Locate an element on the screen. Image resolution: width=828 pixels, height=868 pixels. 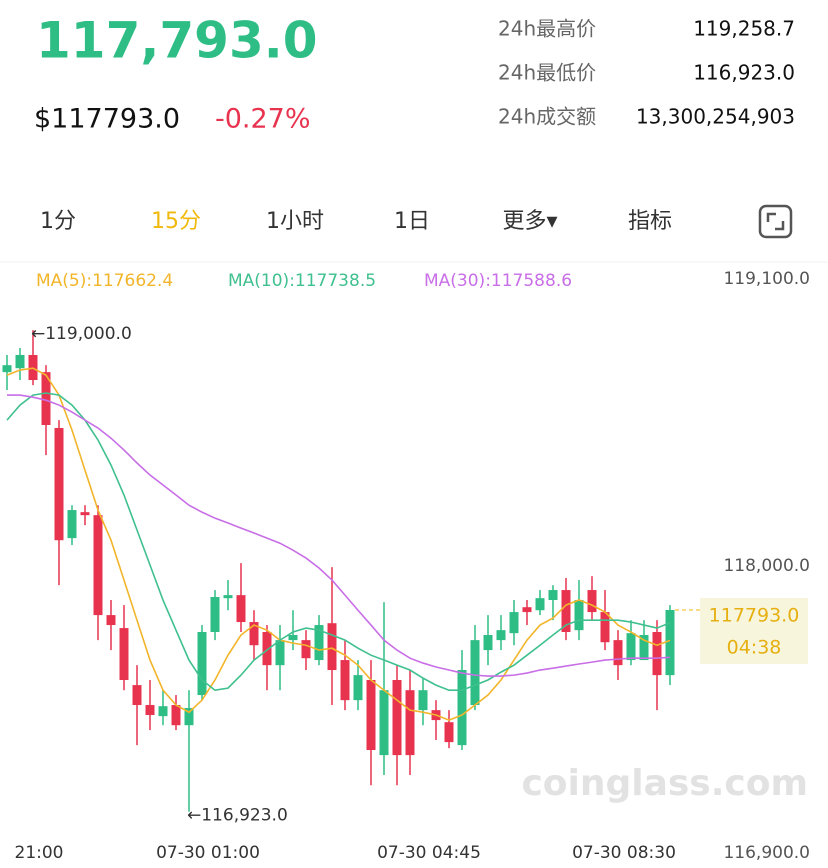
tab: 1分 is located at coordinates (58, 221).